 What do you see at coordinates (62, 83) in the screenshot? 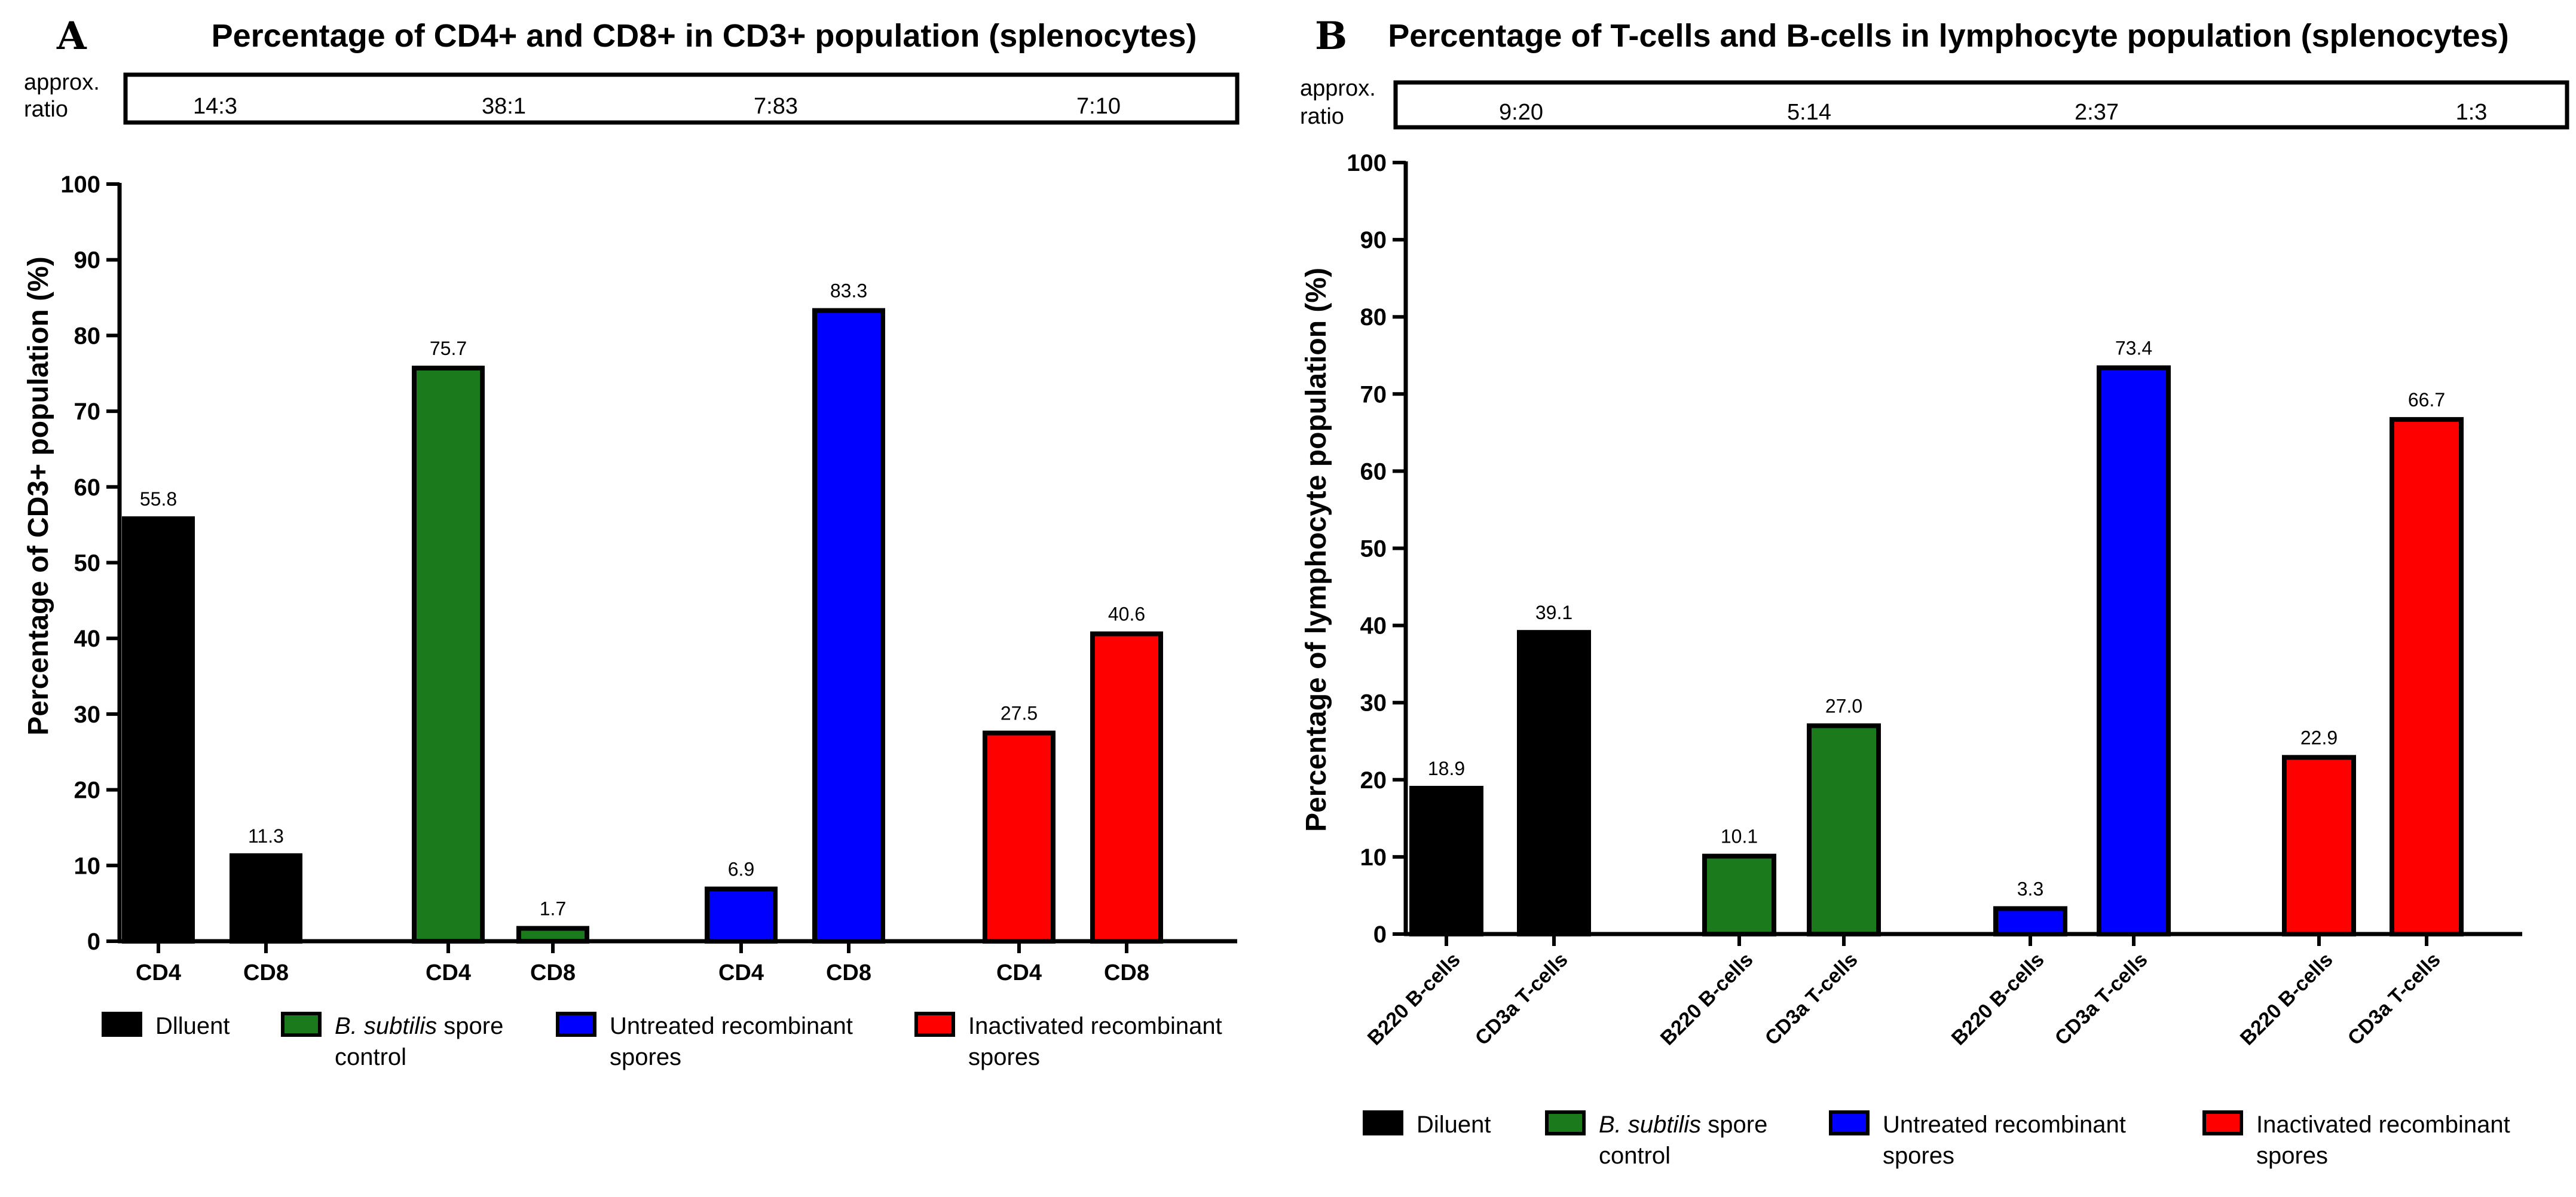
I see `panel-a-ratio-header-line1: approx.` at bounding box center [62, 83].